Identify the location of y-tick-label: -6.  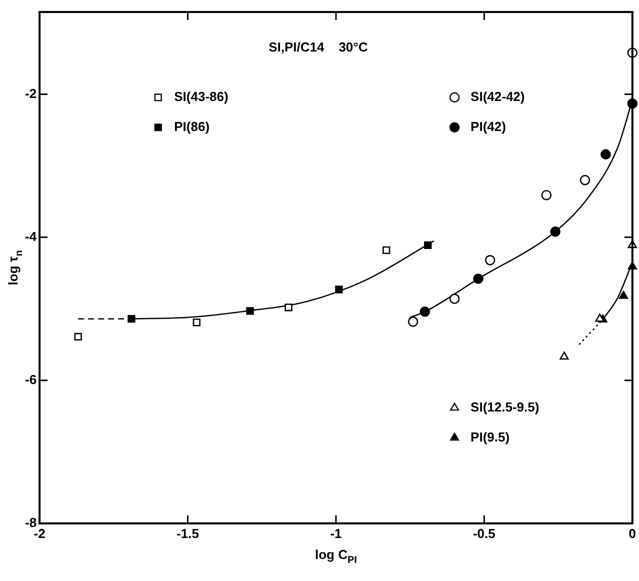
(30, 379).